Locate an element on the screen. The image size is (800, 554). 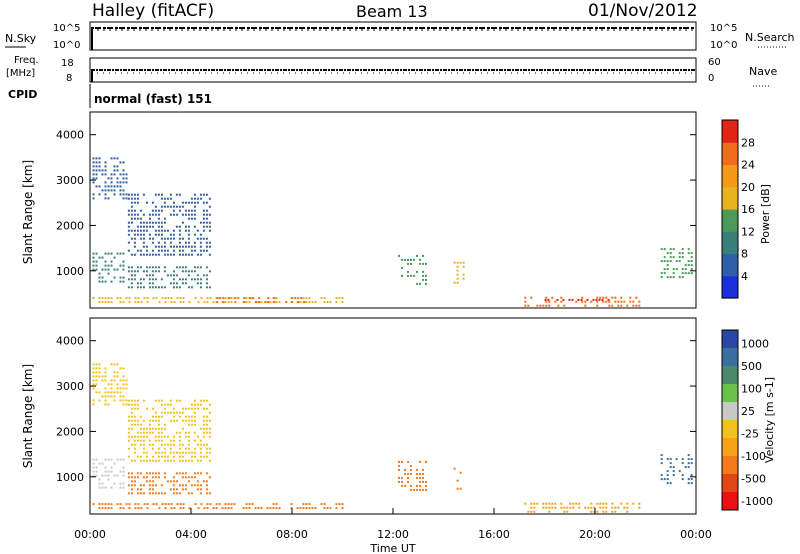
power-colorbar-swatch is located at coordinates (730, 243).